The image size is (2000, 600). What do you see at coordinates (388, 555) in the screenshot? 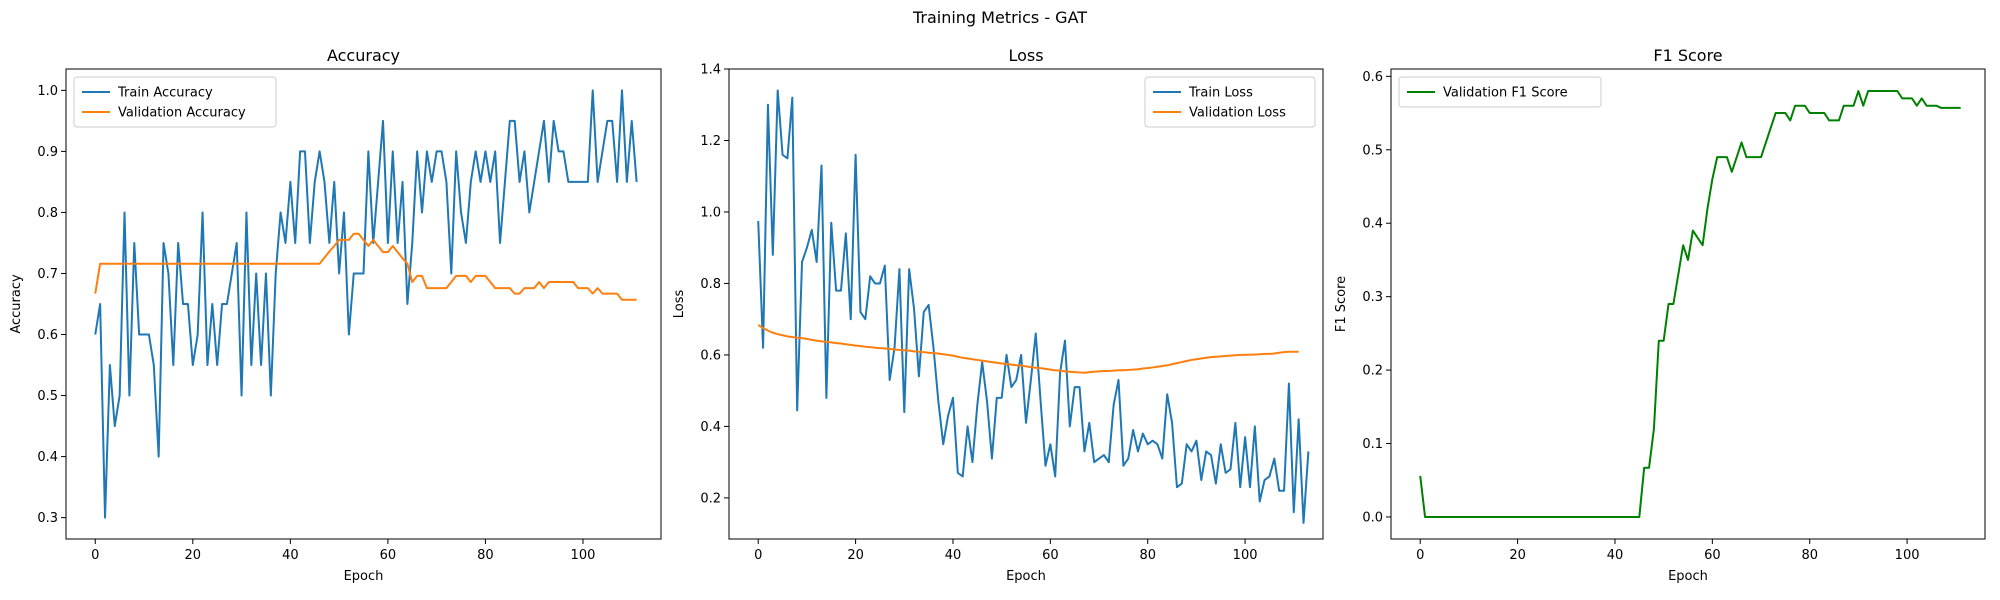
I see `accuracy-x-tick-label: 60` at bounding box center [388, 555].